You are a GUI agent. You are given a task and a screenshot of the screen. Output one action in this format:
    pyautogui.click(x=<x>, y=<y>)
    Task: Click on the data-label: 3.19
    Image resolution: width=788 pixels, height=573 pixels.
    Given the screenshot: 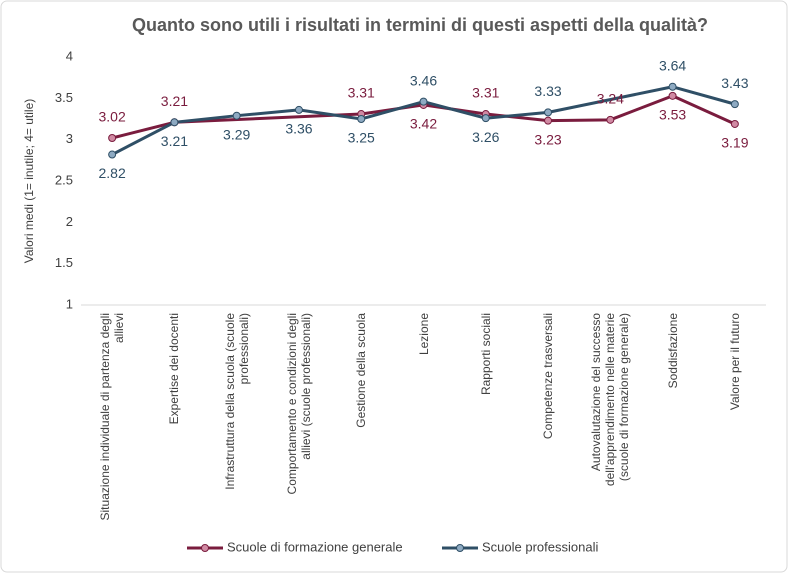 What is the action you would take?
    pyautogui.click(x=734, y=143)
    